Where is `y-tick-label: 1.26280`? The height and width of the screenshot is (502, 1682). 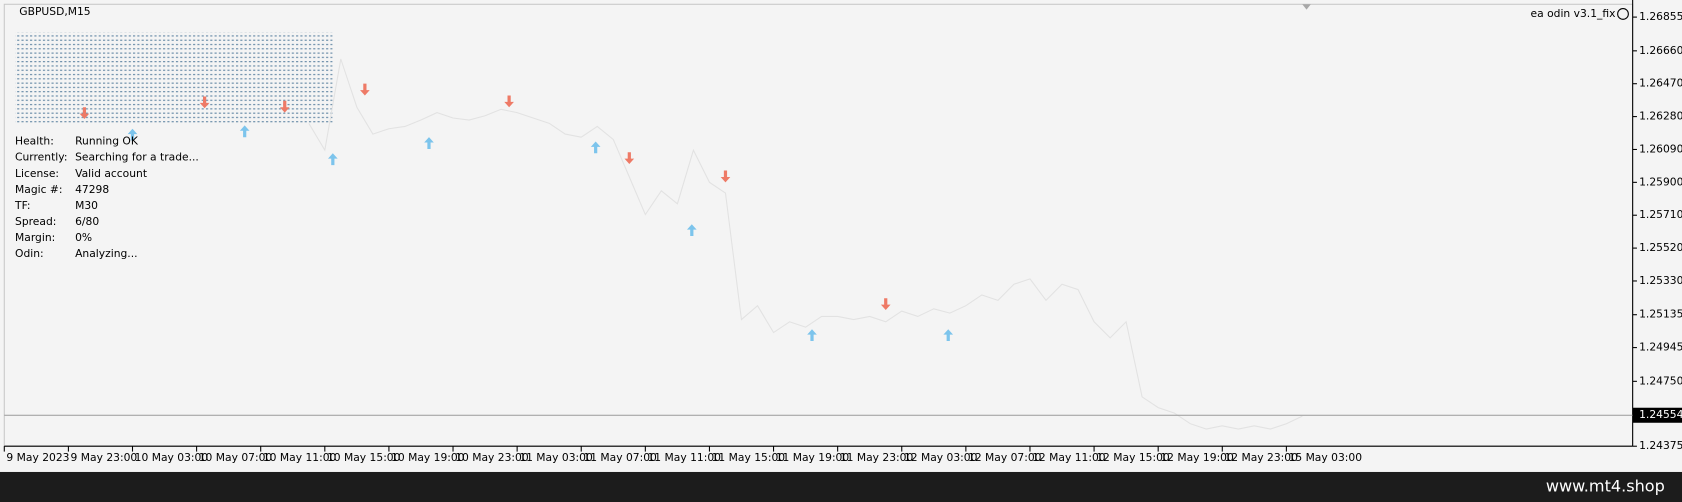
y-tick-label: 1.26280 is located at coordinates (1660, 116).